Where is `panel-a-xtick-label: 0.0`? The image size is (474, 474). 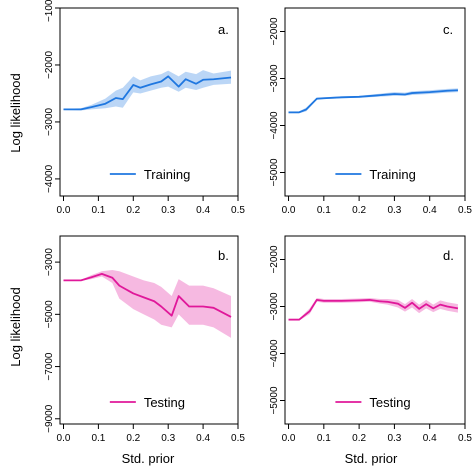
panel-a-xtick-label: 0.0 is located at coordinates (64, 210).